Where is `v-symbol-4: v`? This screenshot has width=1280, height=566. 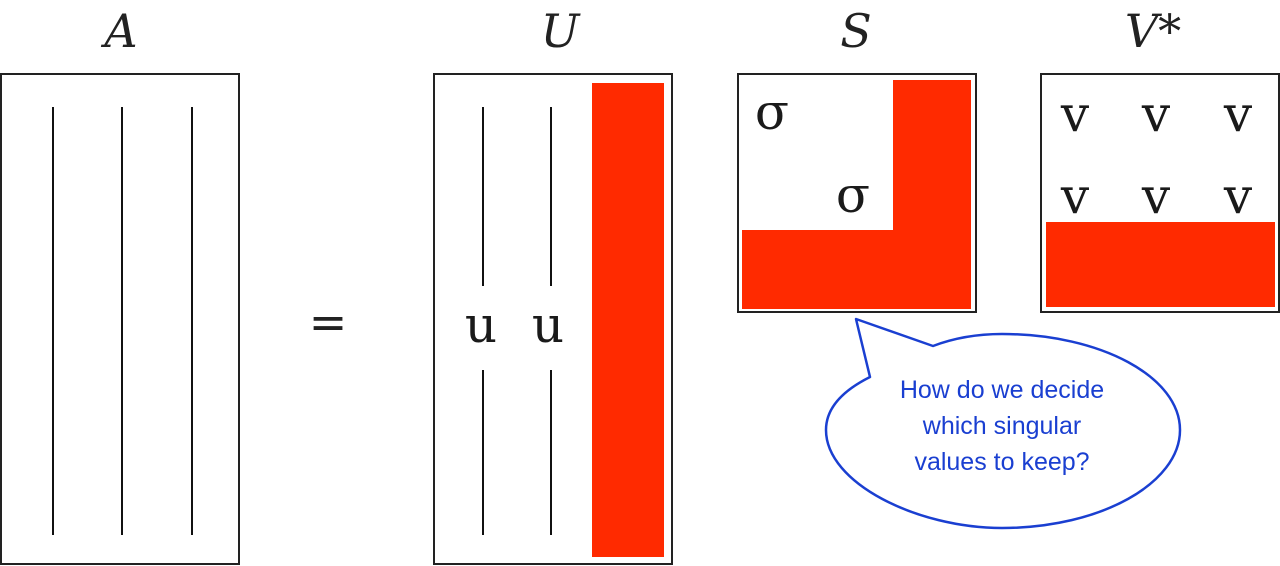 v-symbol-4: v is located at coordinates (1075, 196).